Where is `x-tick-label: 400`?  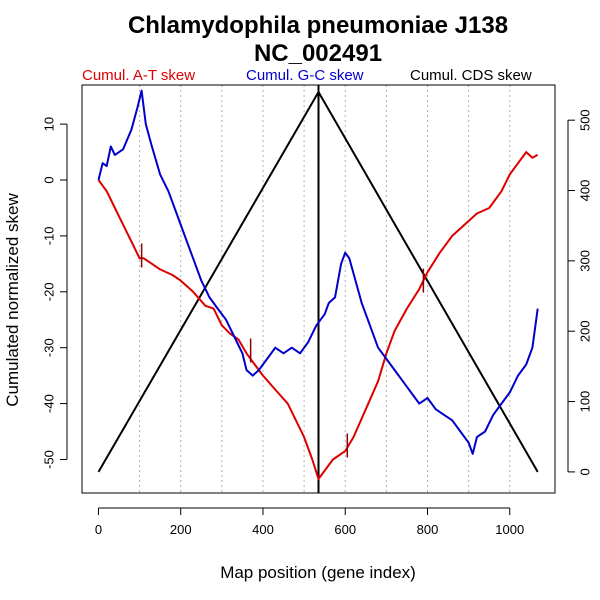 x-tick-label: 400 is located at coordinates (263, 529).